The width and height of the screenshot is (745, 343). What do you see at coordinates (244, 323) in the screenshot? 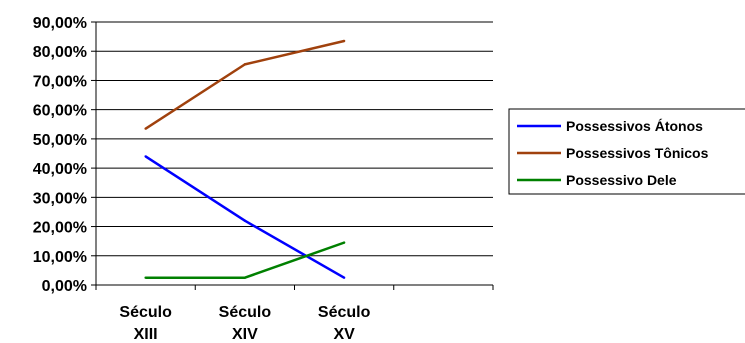
I see `x-axis-category-labels: Século XIII Século XIV Século XV` at bounding box center [244, 323].